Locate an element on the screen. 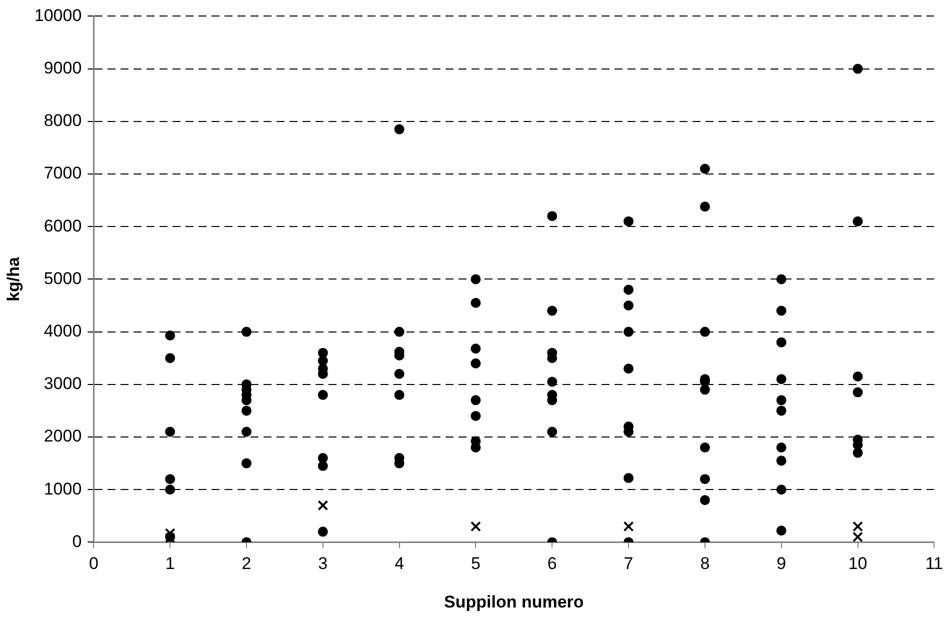 The width and height of the screenshot is (949, 617). x-tick-label: 9 is located at coordinates (781, 564).